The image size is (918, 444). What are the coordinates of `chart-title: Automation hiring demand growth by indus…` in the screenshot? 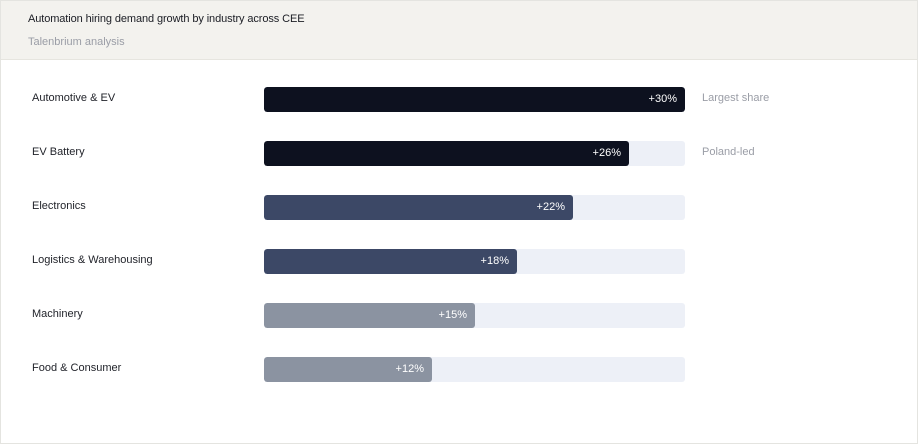 It's located at (166, 19).